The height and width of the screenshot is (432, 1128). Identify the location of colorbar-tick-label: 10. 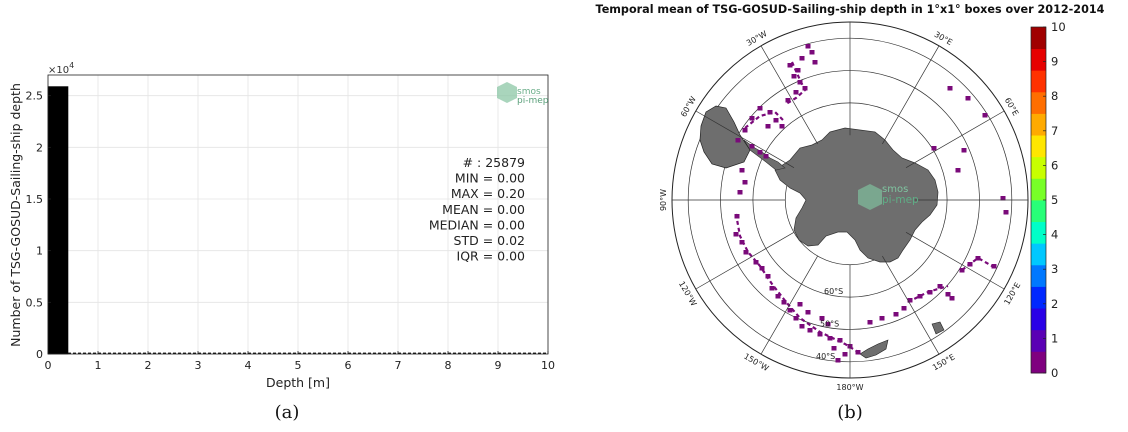
(1058, 27).